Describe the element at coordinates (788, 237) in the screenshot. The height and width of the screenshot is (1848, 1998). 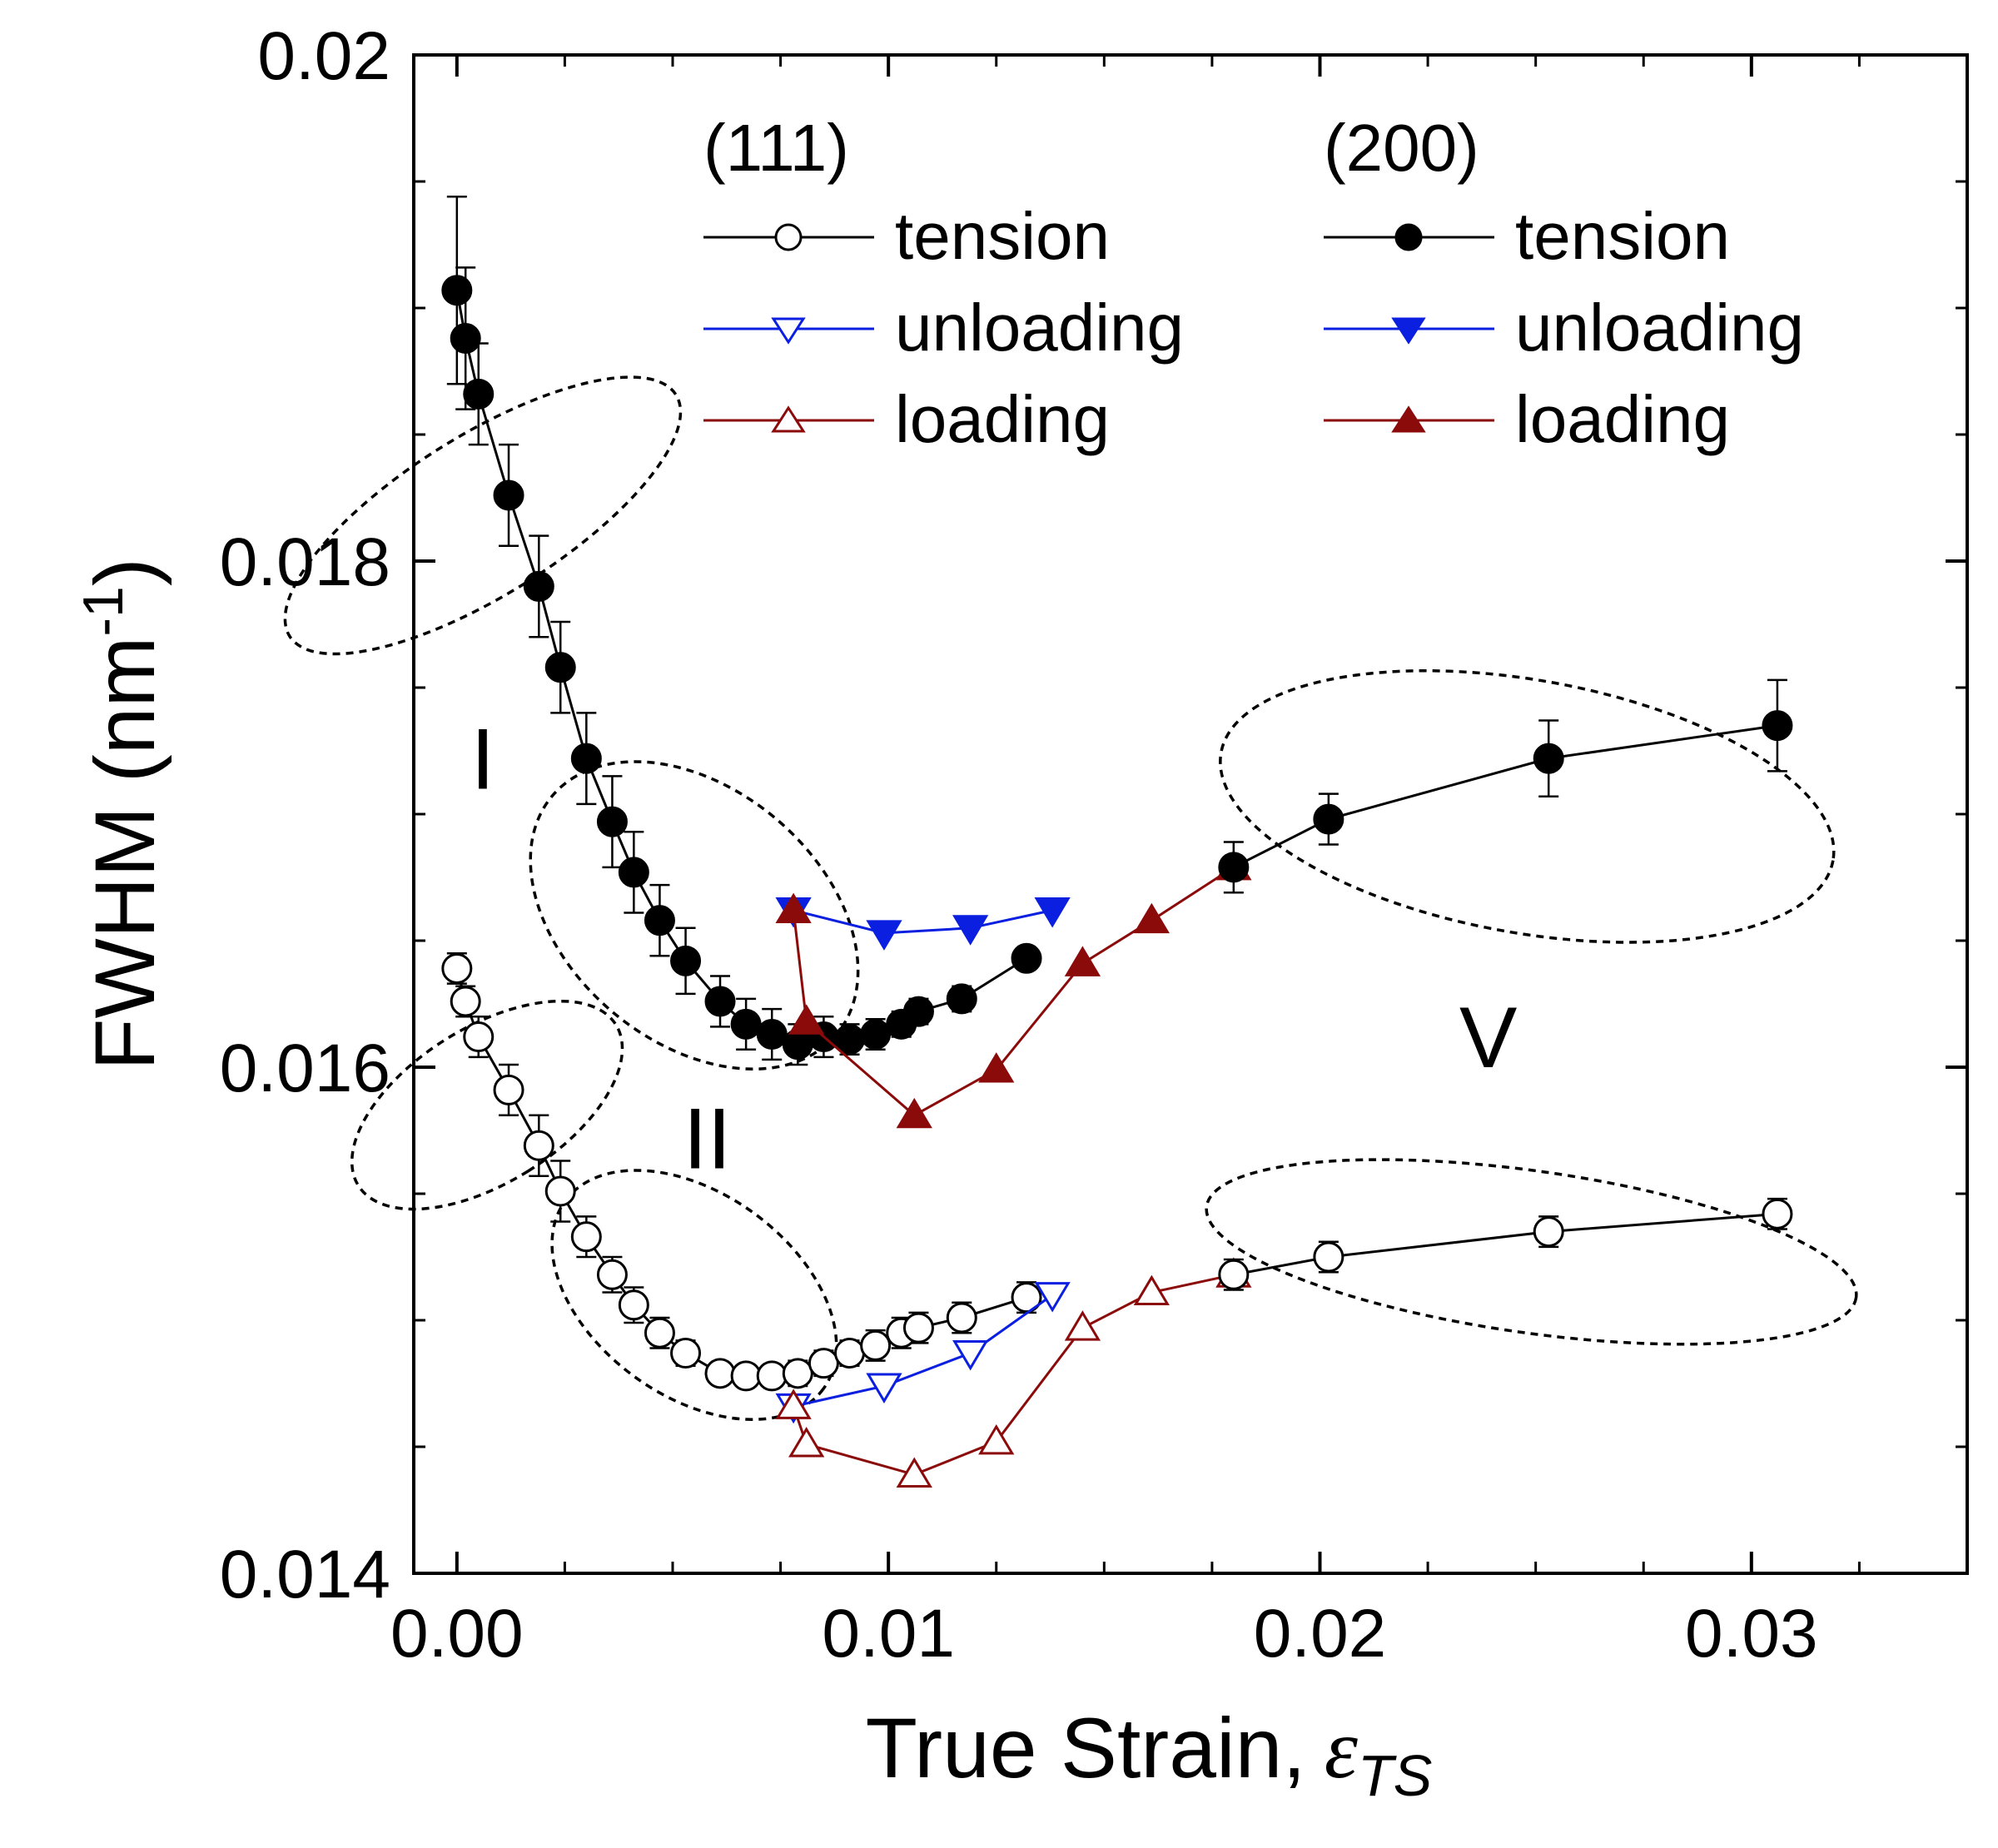
I see `legend-marker-111-tension` at that location.